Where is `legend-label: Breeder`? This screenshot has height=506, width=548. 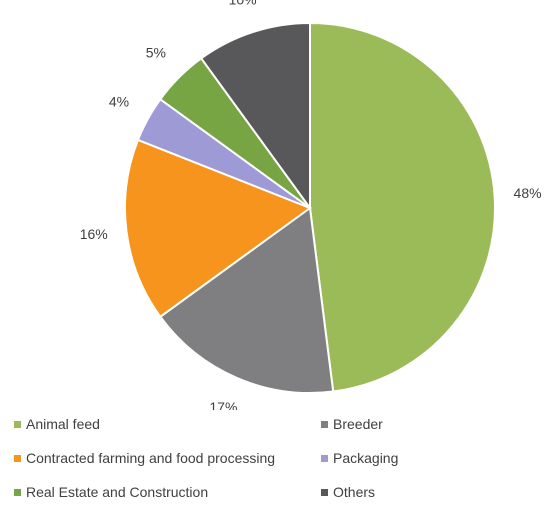
legend-label: Breeder is located at coordinates (358, 424).